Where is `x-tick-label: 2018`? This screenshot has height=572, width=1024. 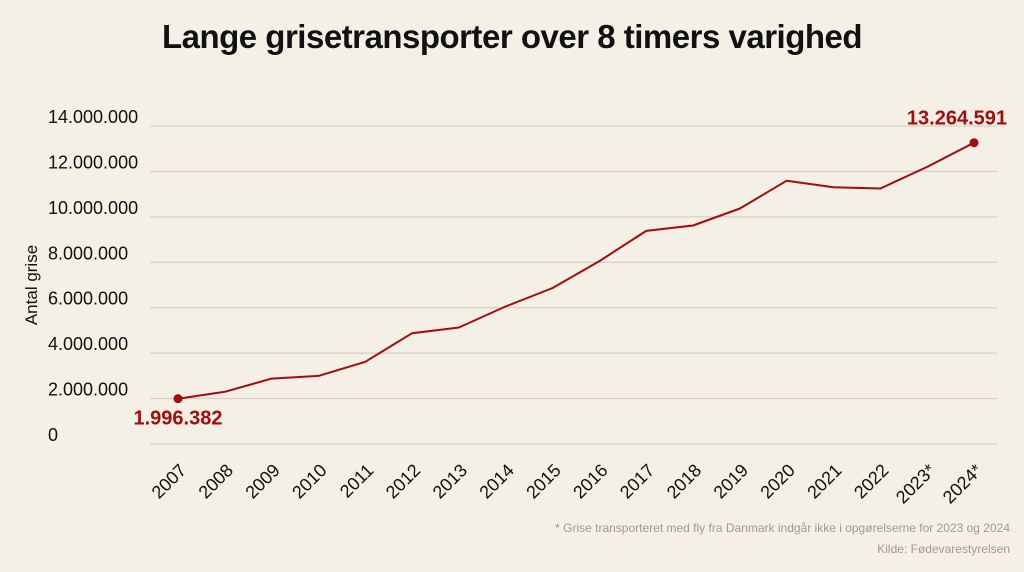
x-tick-label: 2018 is located at coordinates (684, 481).